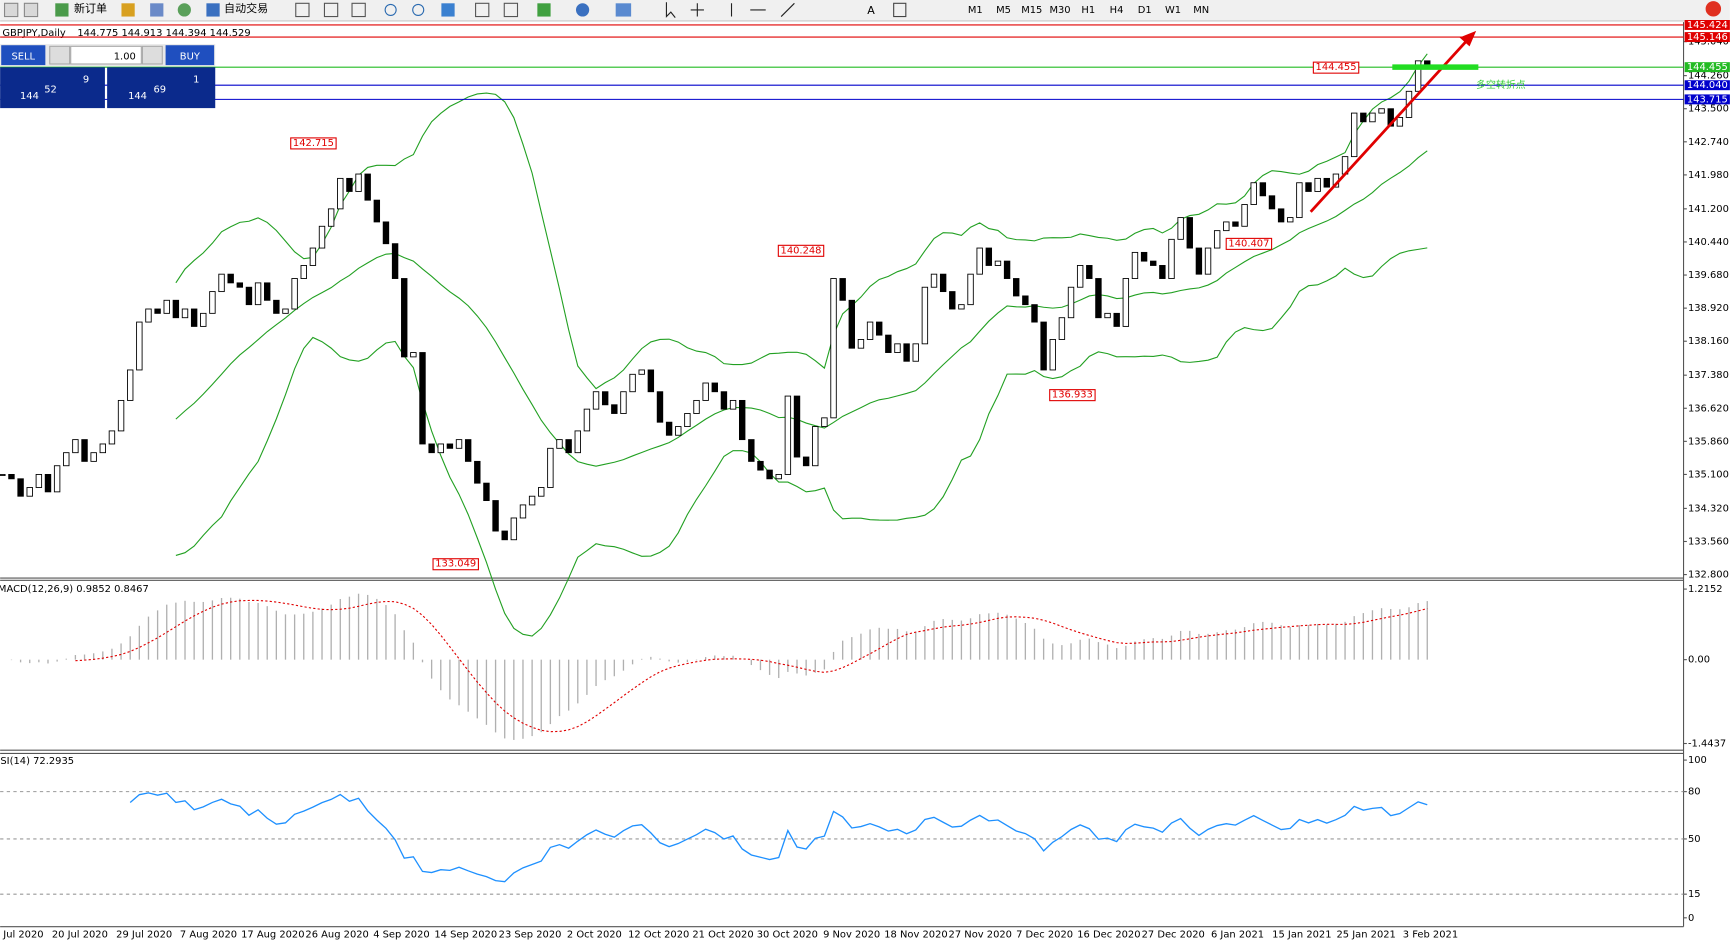 The image size is (1730, 941). Describe the element at coordinates (1705, 589) in the screenshot. I see `macd-tick-label: 1.2152` at that location.